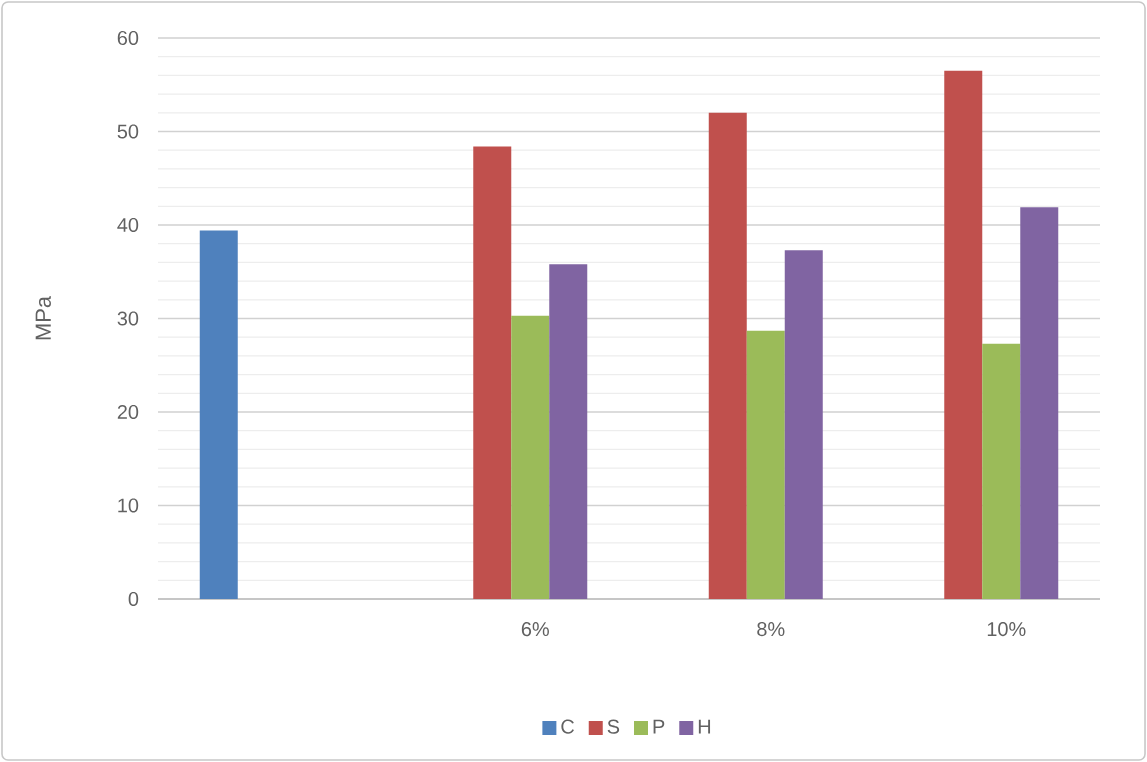 The height and width of the screenshot is (762, 1147). What do you see at coordinates (613, 726) in the screenshot?
I see `legend-label: S` at bounding box center [613, 726].